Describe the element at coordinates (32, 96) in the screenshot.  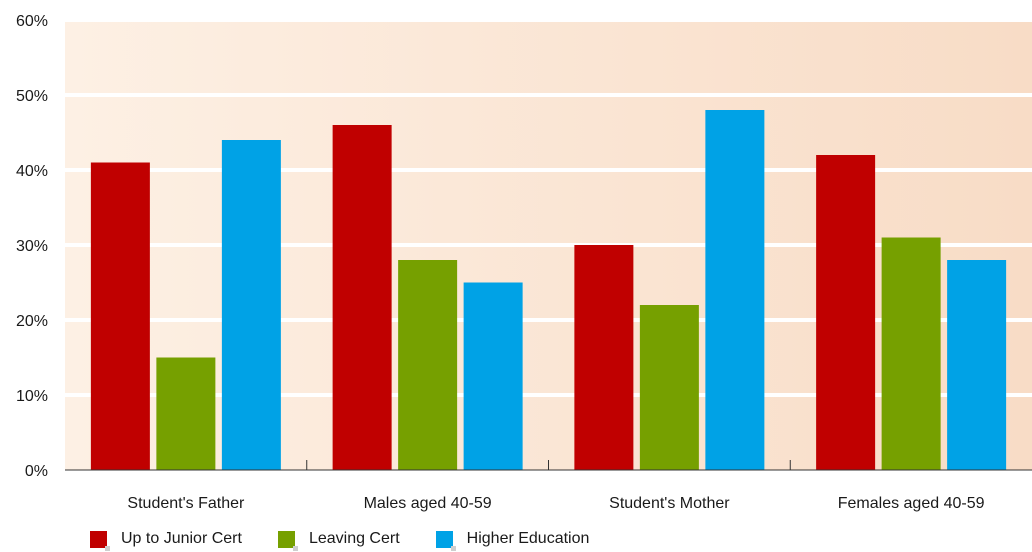
I see `y-tick-label: 50%` at that location.